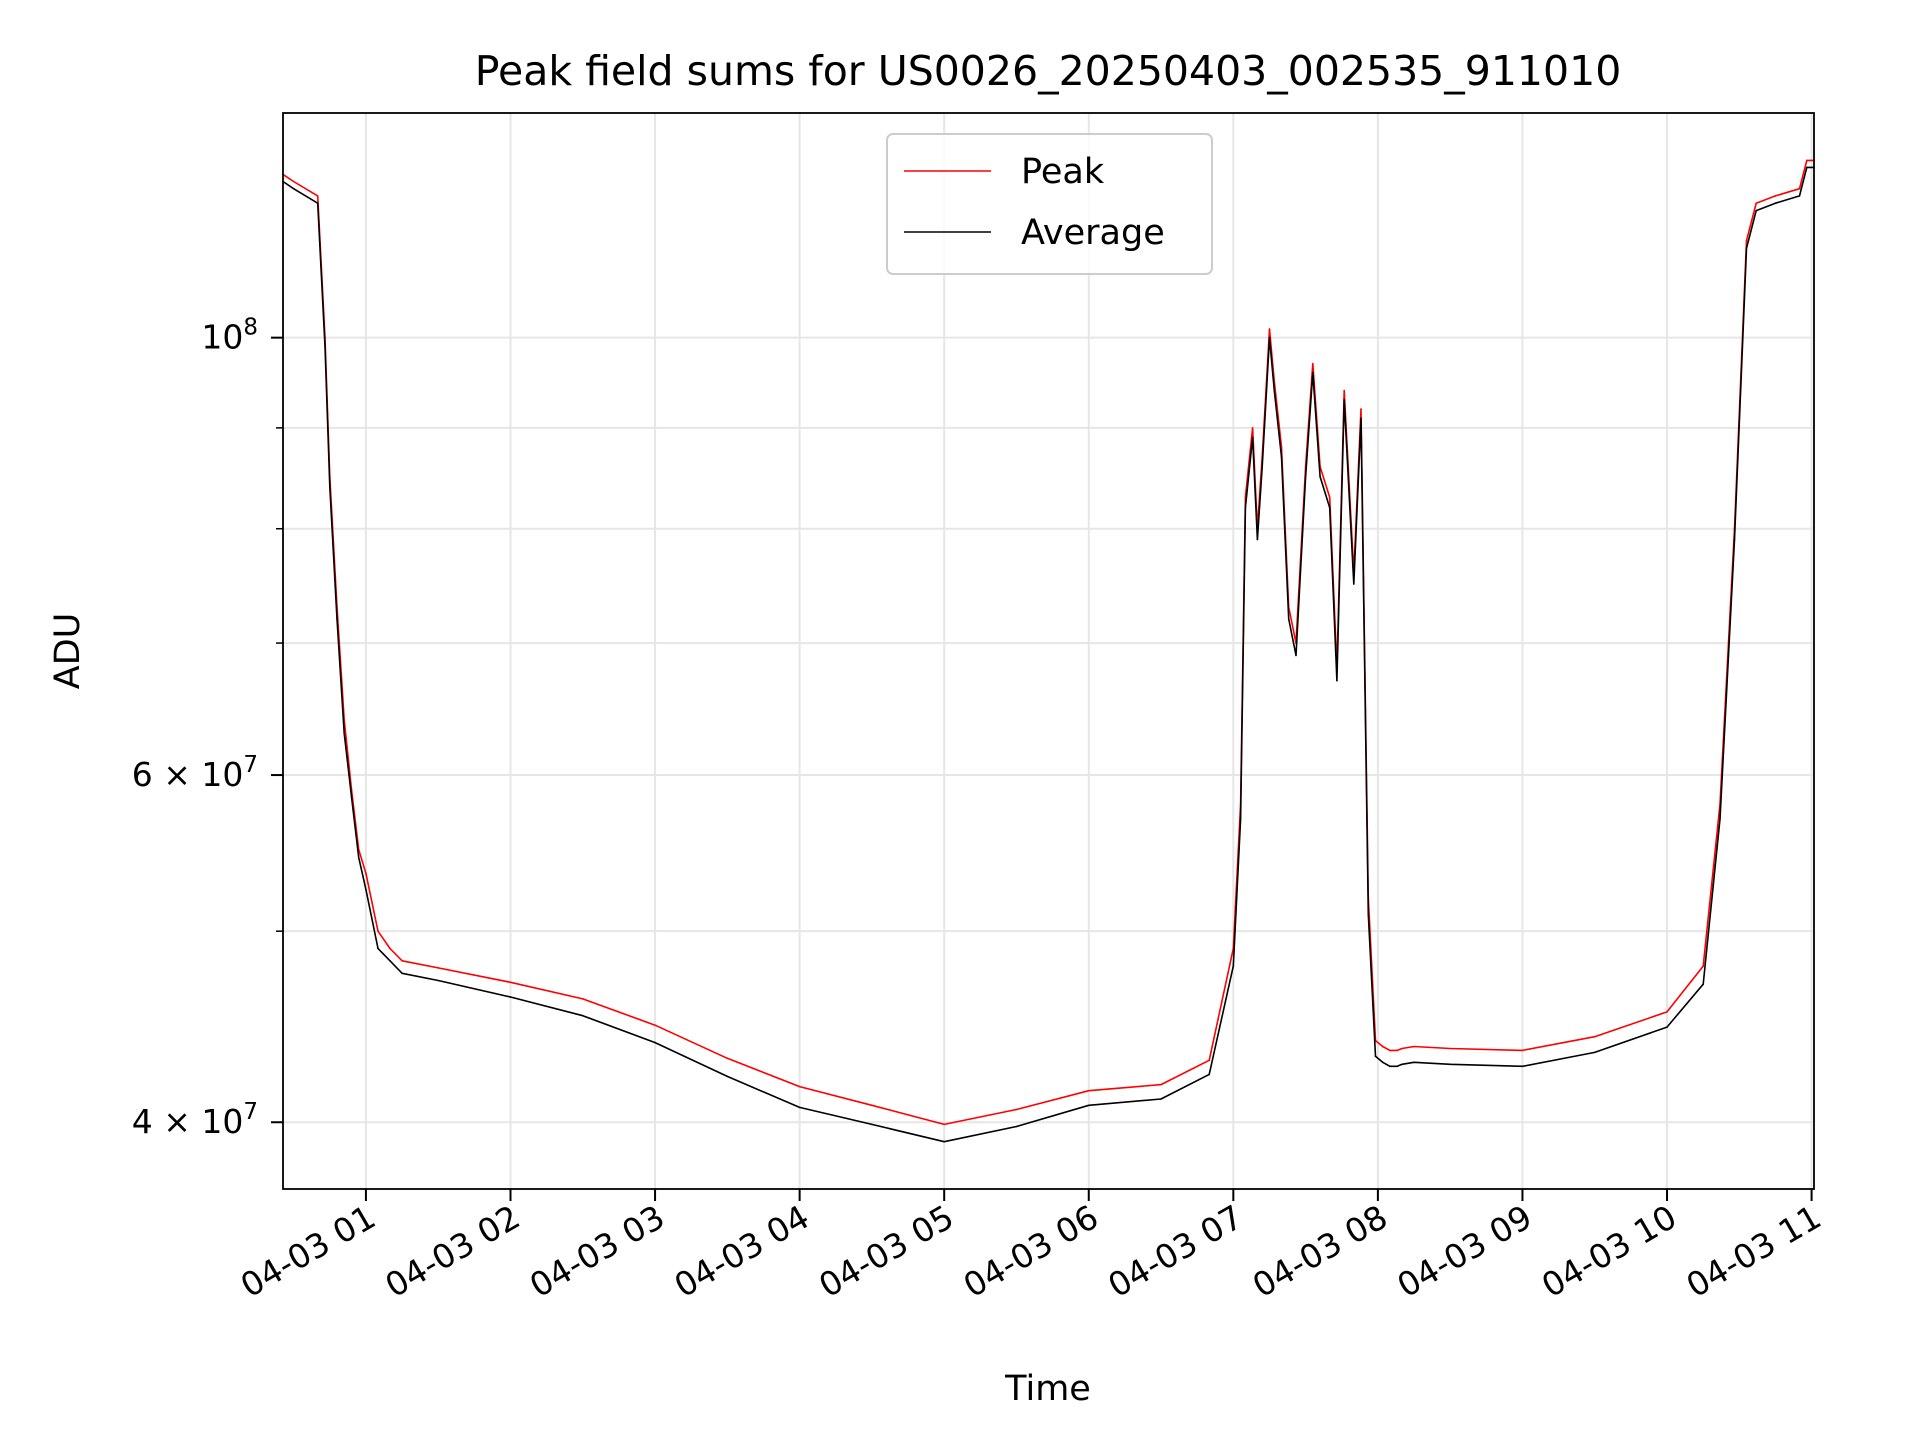  Describe the element at coordinates (1609, 1251) in the screenshot. I see `x-tick-label: 04-03 10` at that location.